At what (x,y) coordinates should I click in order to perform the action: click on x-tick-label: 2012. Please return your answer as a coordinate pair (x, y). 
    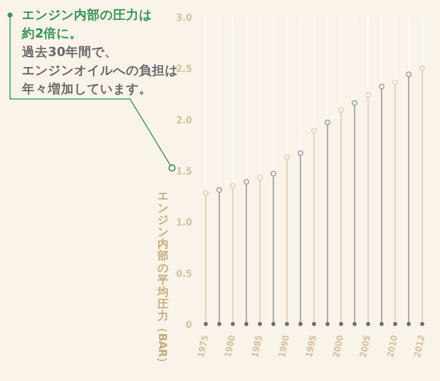
    Looking at the image, I should click on (420, 346).